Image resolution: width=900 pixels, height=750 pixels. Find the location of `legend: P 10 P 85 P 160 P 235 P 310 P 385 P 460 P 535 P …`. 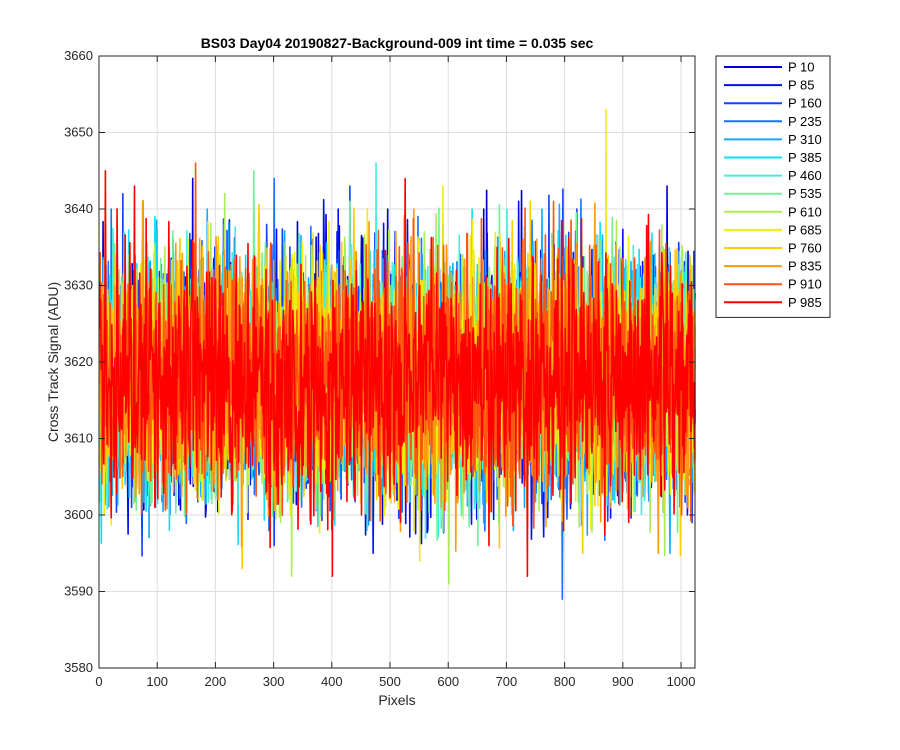

legend: P 10 P 85 P 160 P 235 P 310 P 385 P 460 P 535 P … is located at coordinates (773, 186).